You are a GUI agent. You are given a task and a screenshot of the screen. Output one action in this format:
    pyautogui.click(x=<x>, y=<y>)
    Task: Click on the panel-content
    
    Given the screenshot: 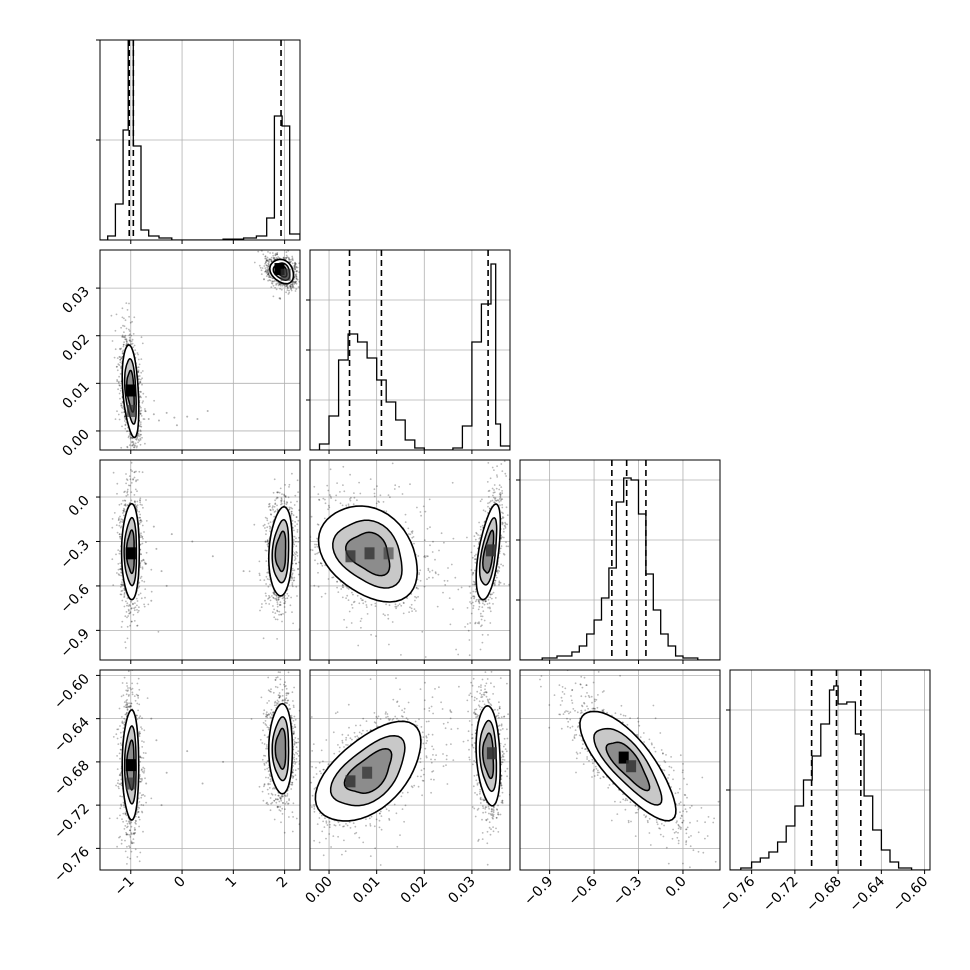 What is the action you would take?
    pyautogui.click(x=200, y=140)
    